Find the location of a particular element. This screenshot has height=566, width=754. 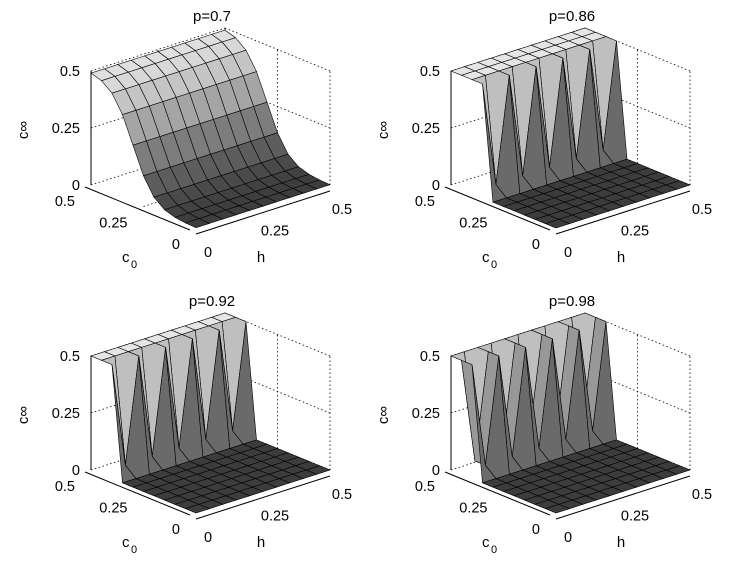

panel-title: p=0.7 is located at coordinates (212, 16).